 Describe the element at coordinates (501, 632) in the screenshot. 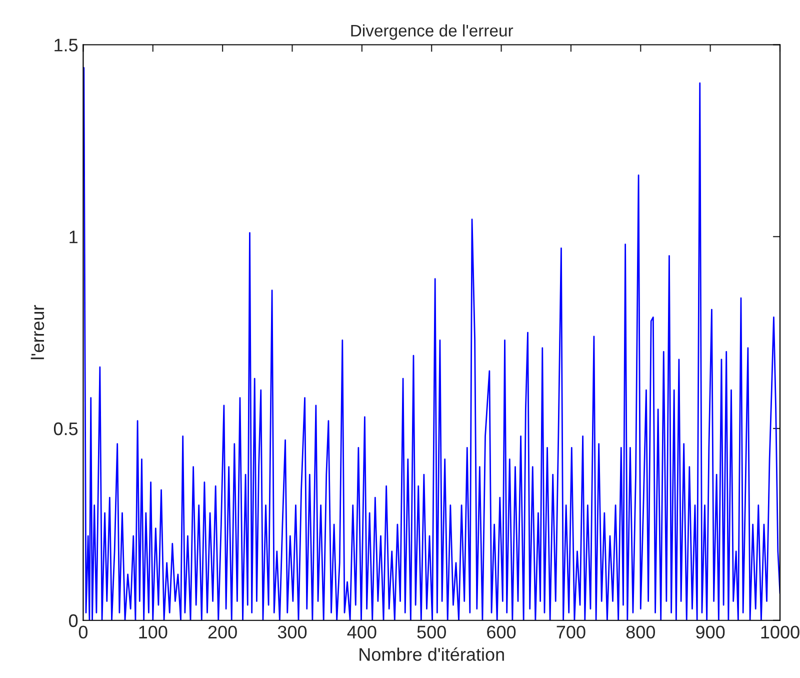

I see `x-tick-label: 600` at that location.